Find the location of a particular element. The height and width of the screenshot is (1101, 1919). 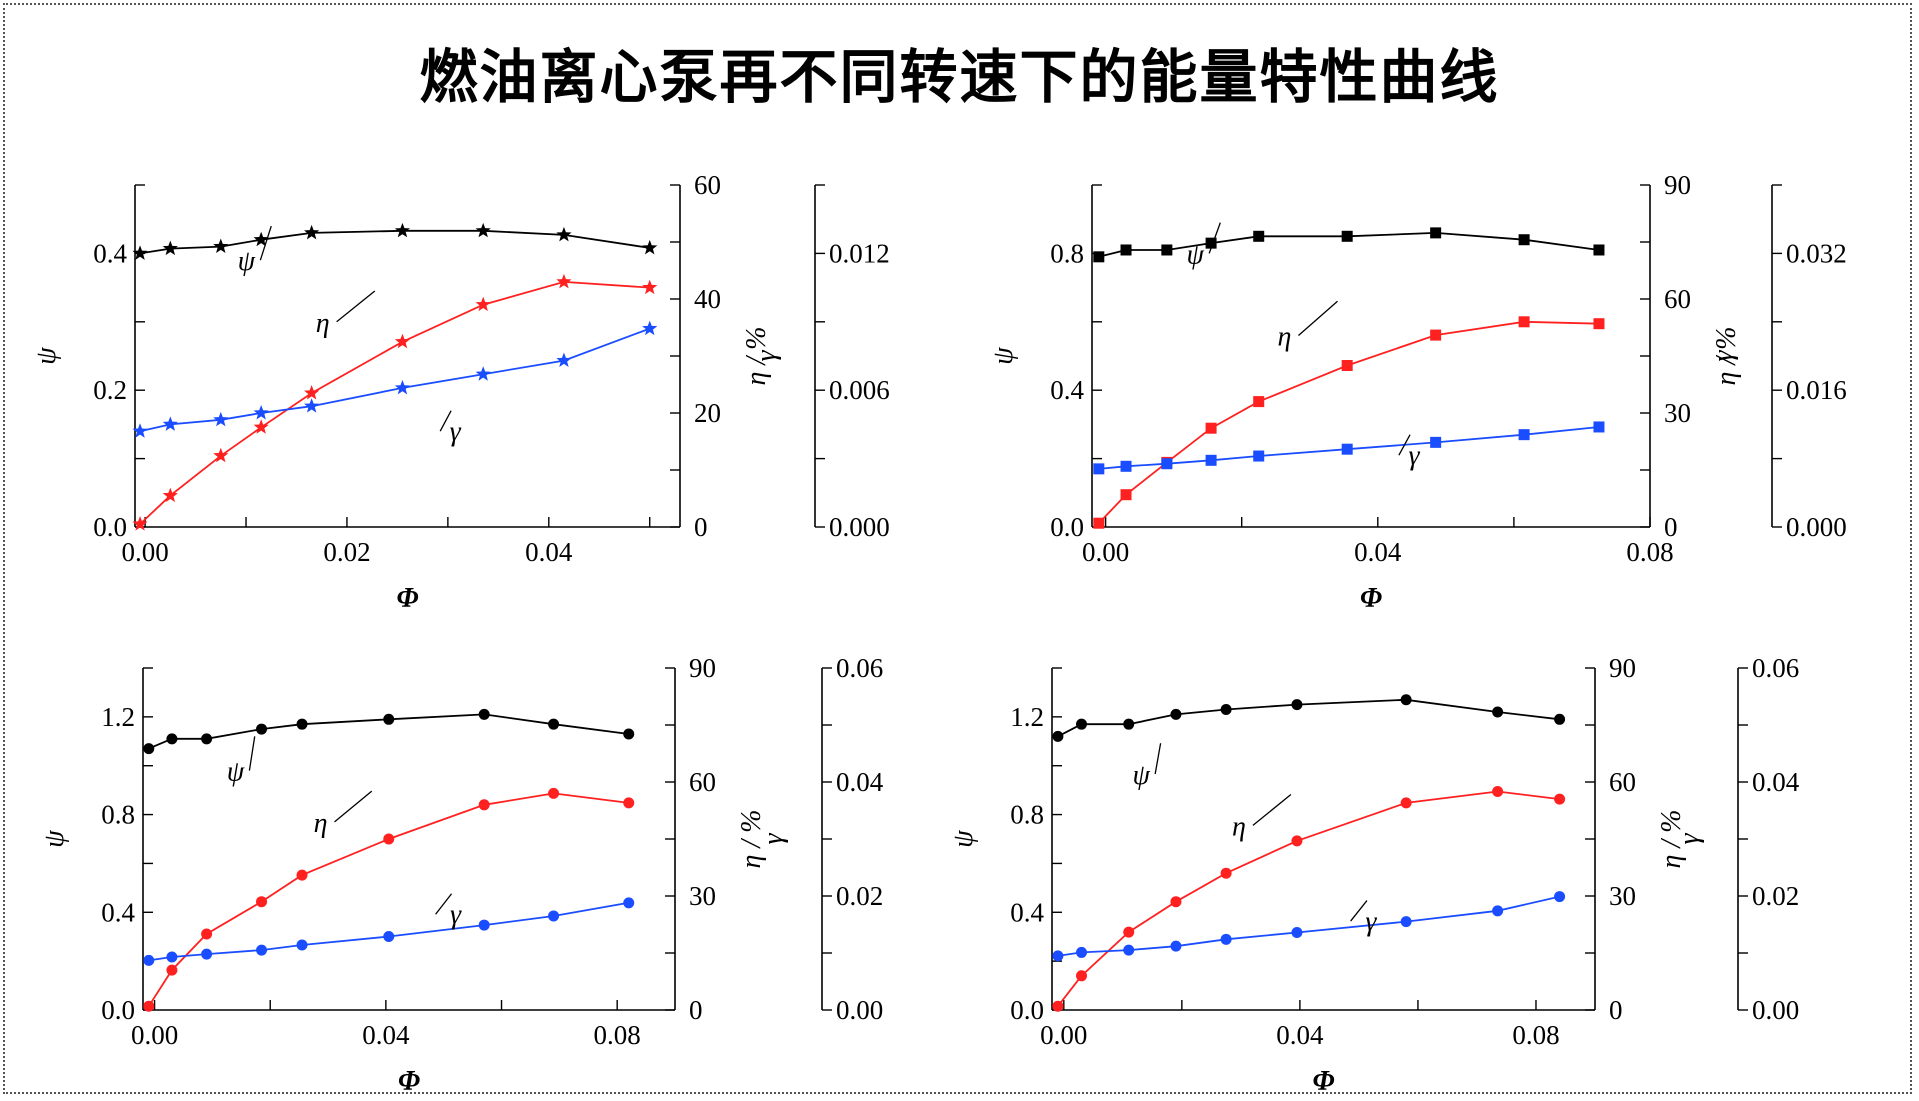

y-tick-label-left: 0.0 is located at coordinates (110, 527).